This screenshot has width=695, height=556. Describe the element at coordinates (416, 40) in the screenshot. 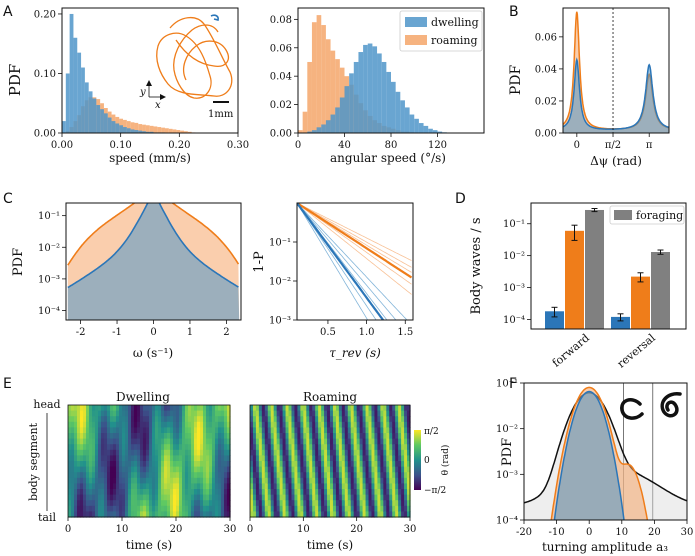

I see `legend-swatch-roaming` at that location.